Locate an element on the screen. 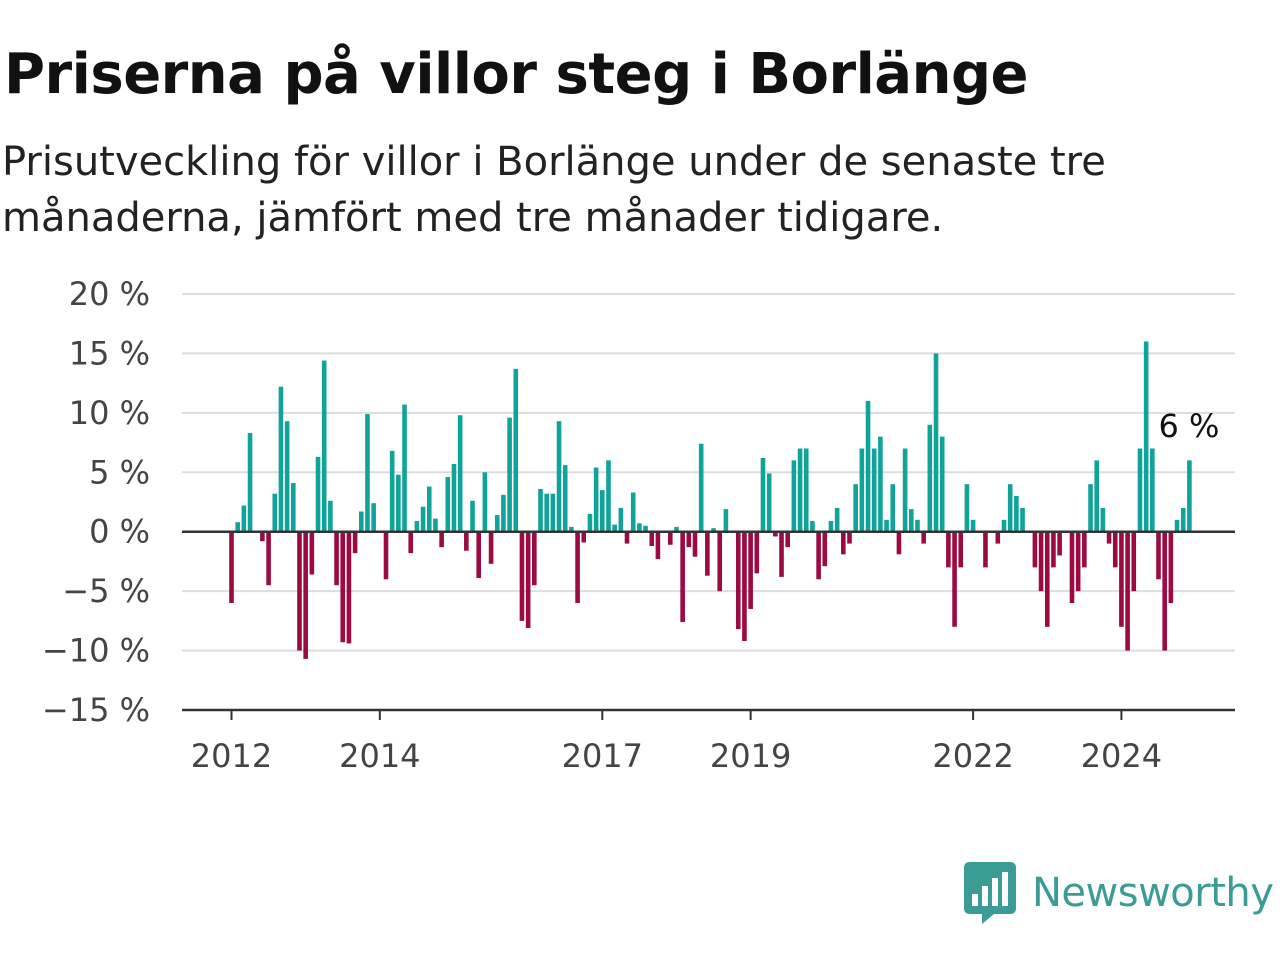 This screenshot has height=960, width=1280. x-tick-label: 2024 is located at coordinates (1121, 756).